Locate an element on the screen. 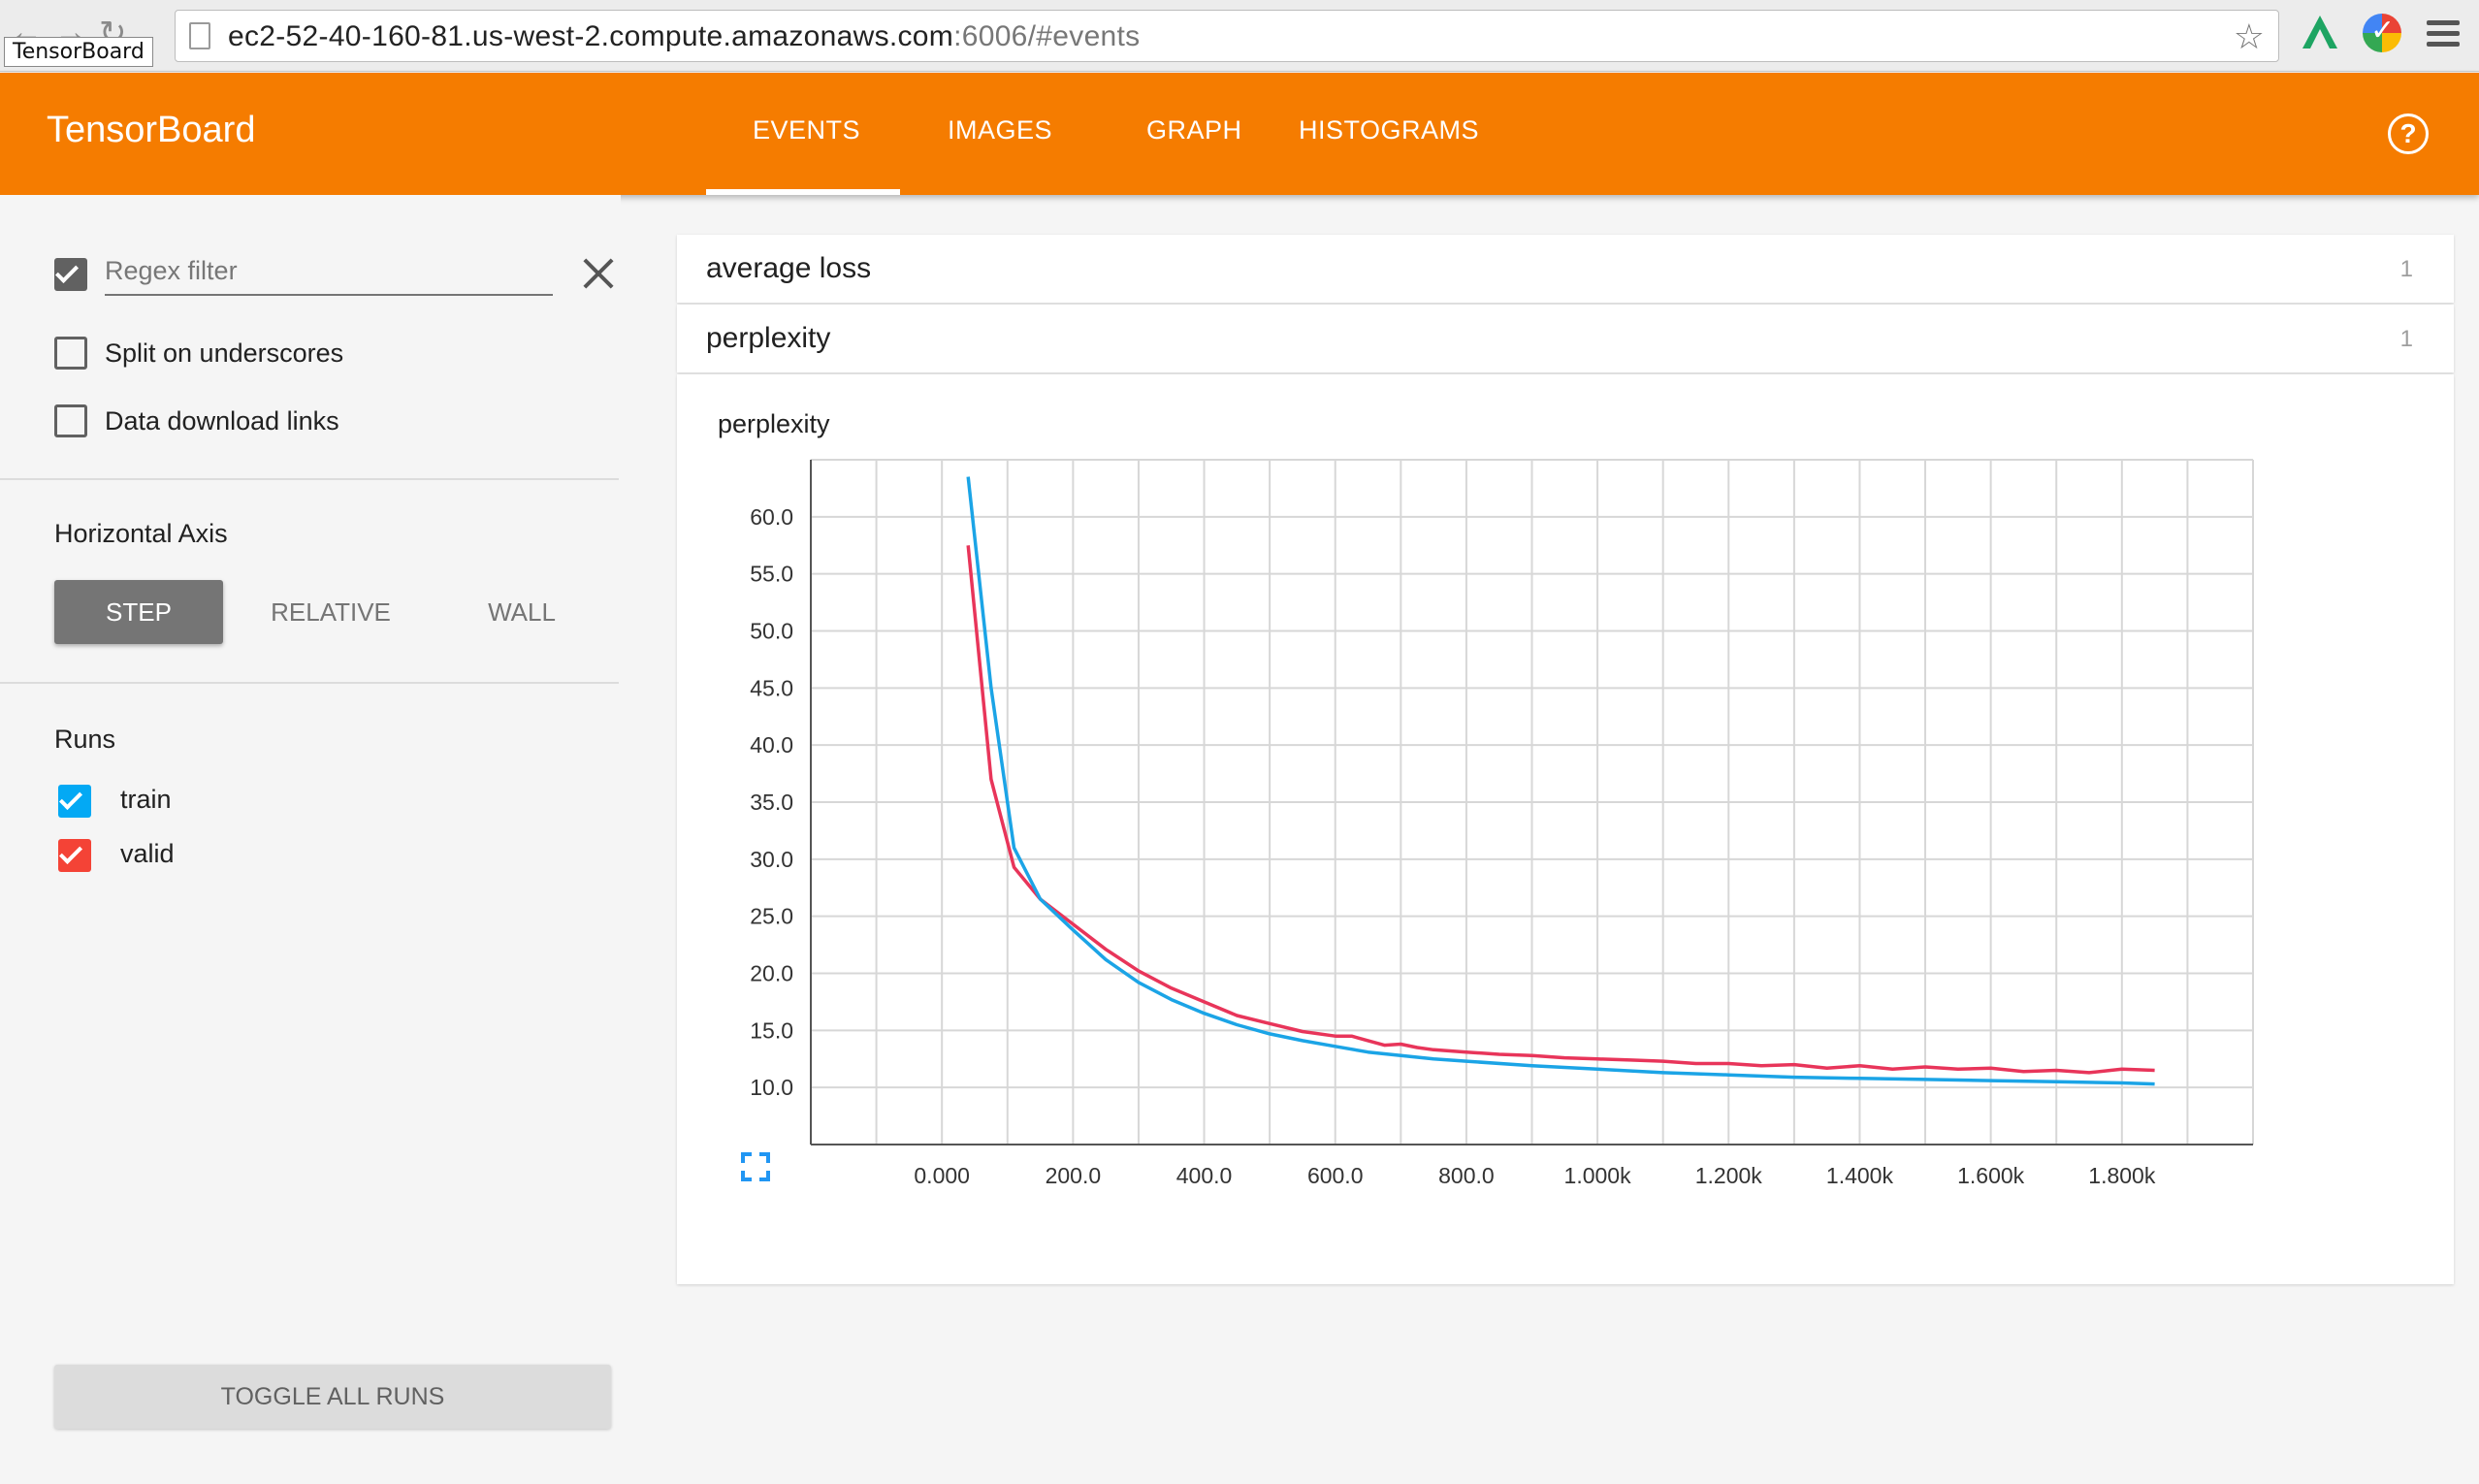 This screenshot has height=1484, width=2479. chart-title: perplexity is located at coordinates (774, 423).